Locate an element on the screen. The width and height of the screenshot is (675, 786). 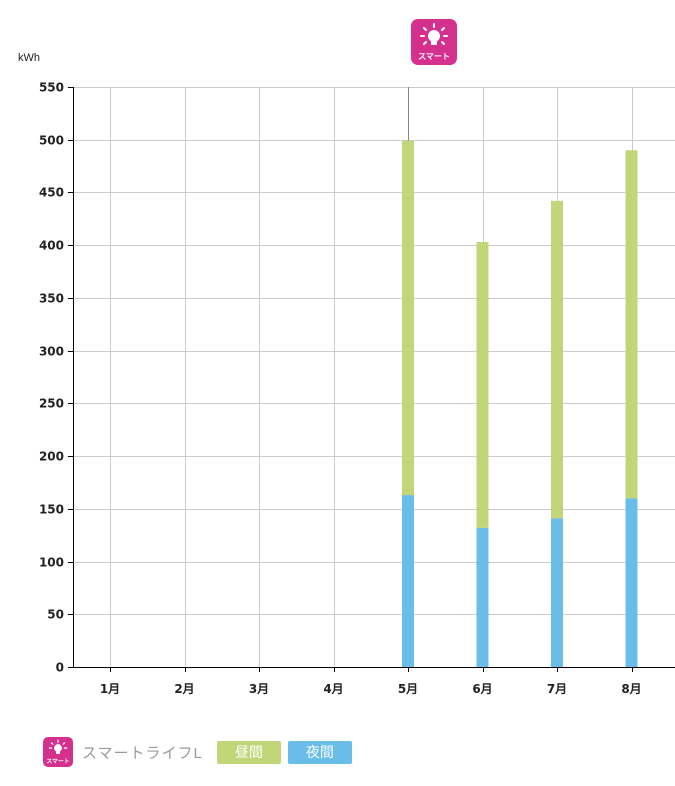
plan-name: スマートライフL is located at coordinates (142, 753).